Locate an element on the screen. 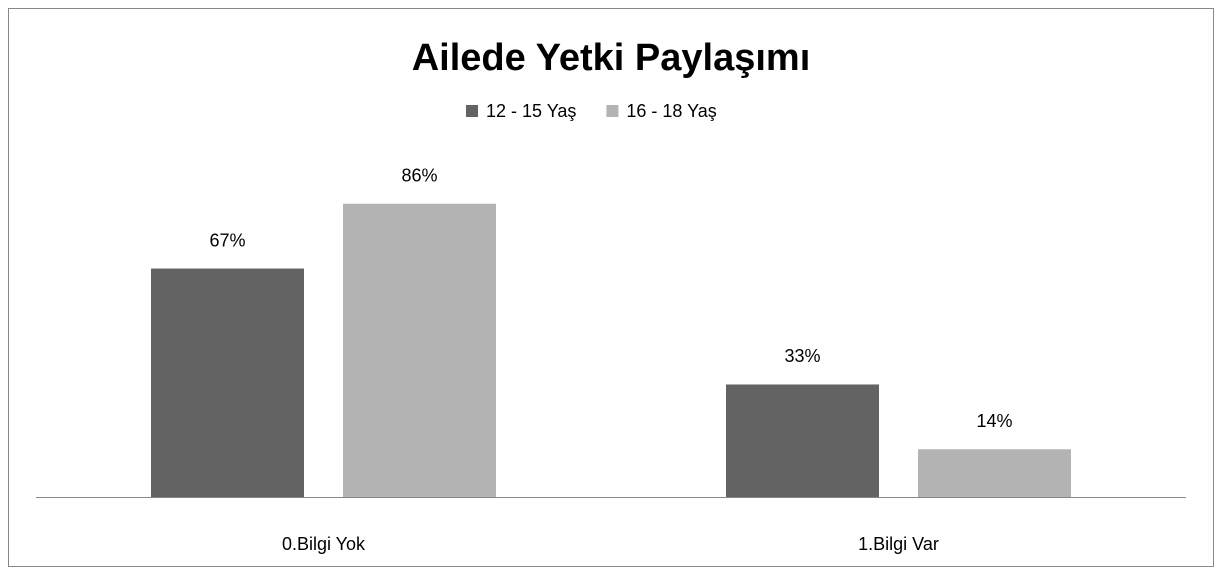  x-tick-label: 1.Bilgi Var is located at coordinates (898, 544).